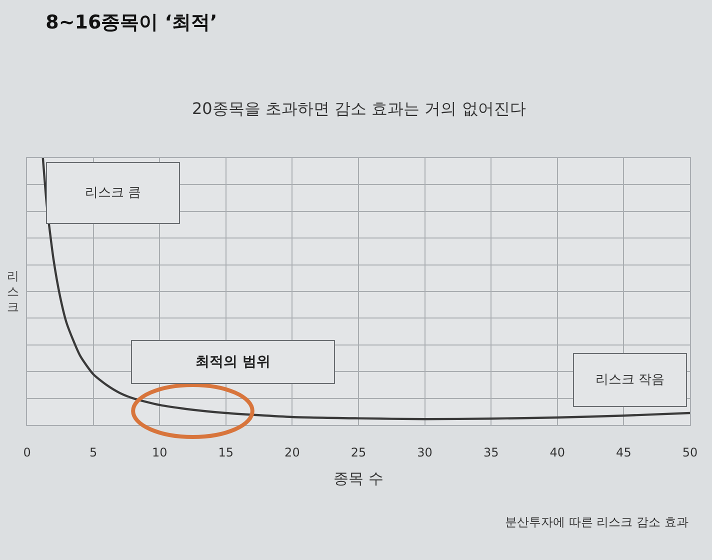  I want to click on x-tick-label: 5, so click(93, 452).